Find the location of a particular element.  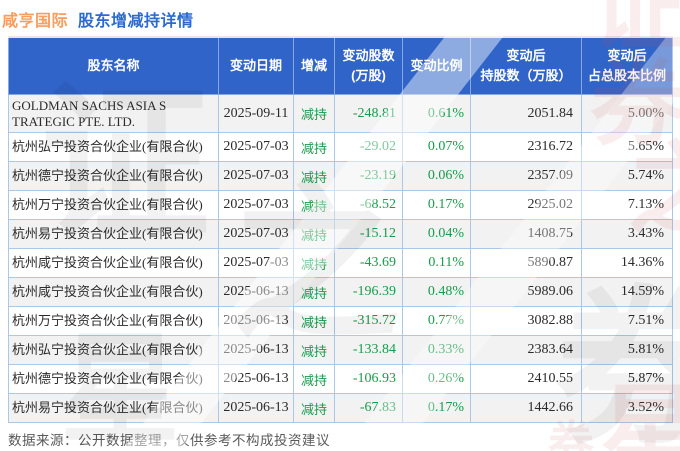

change-shares-cell: -248.81 is located at coordinates (368, 113).